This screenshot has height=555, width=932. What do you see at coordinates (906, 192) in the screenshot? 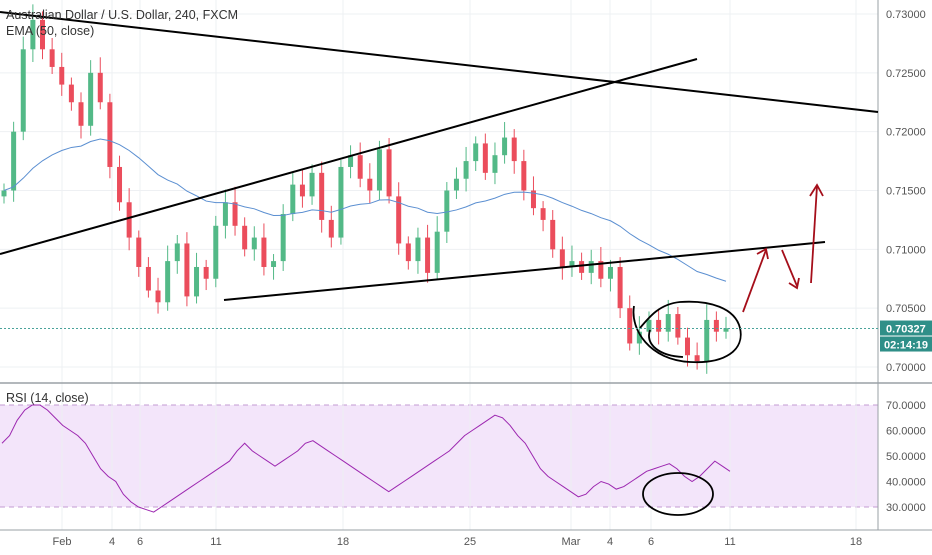
I see `price-tick-label: 0.71500` at bounding box center [906, 192].